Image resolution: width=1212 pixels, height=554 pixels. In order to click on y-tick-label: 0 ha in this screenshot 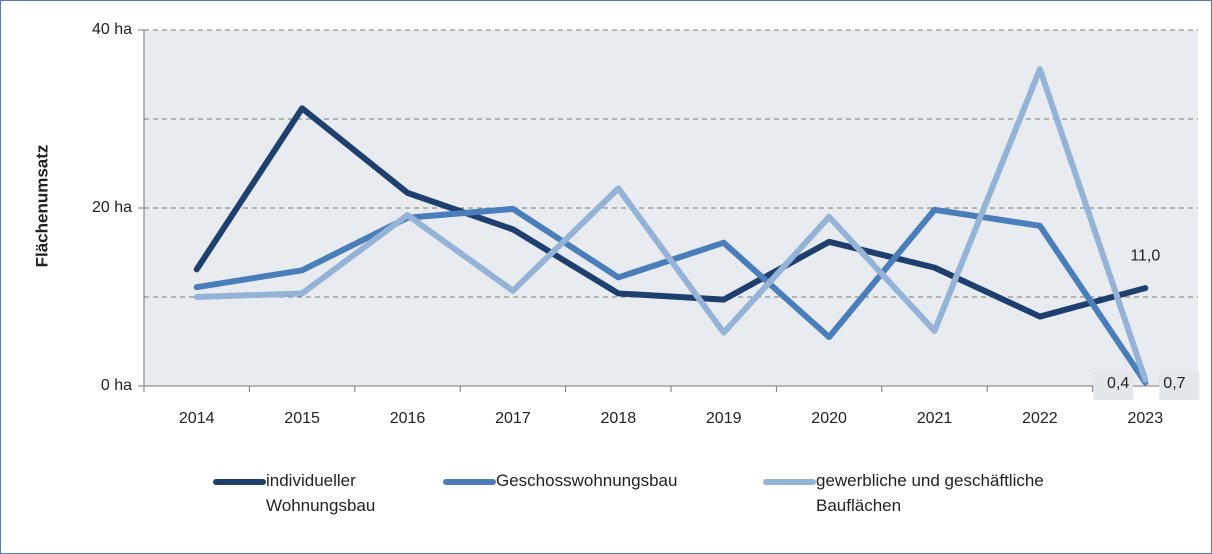, I will do `click(116, 385)`.